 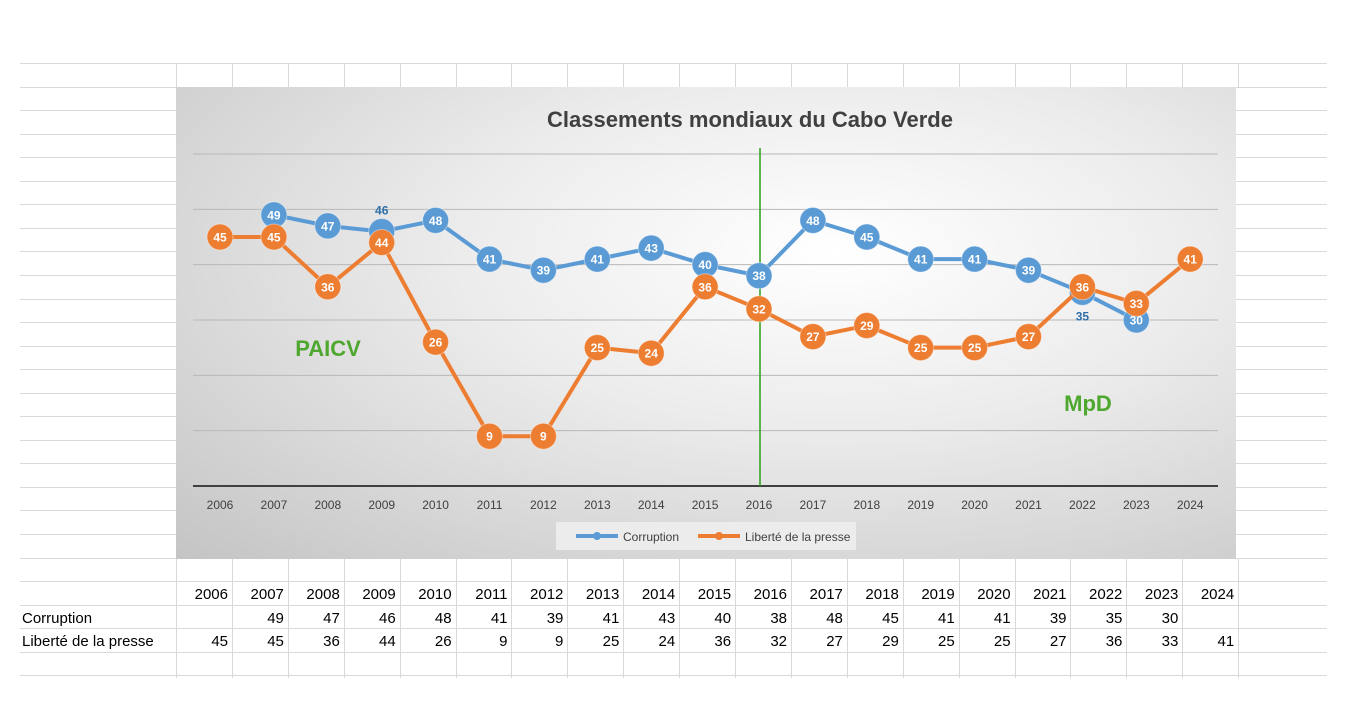 I want to click on data-label-presse: 44, so click(x=382, y=243).